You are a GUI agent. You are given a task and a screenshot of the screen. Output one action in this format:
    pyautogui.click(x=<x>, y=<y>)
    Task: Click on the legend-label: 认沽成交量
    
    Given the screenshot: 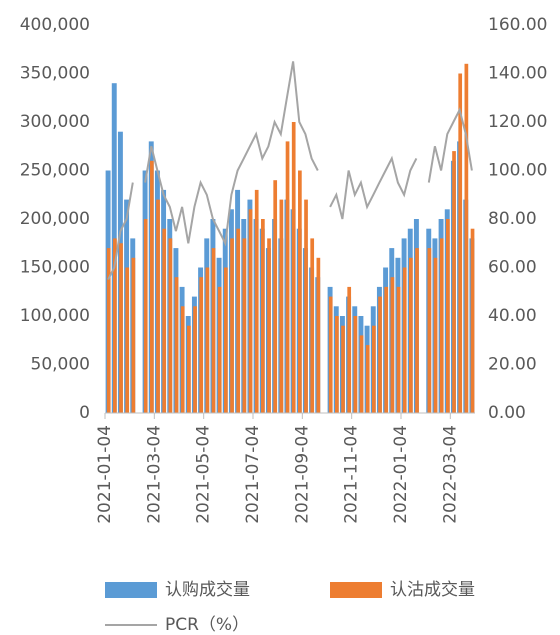 What is the action you would take?
    pyautogui.click(x=432, y=590)
    